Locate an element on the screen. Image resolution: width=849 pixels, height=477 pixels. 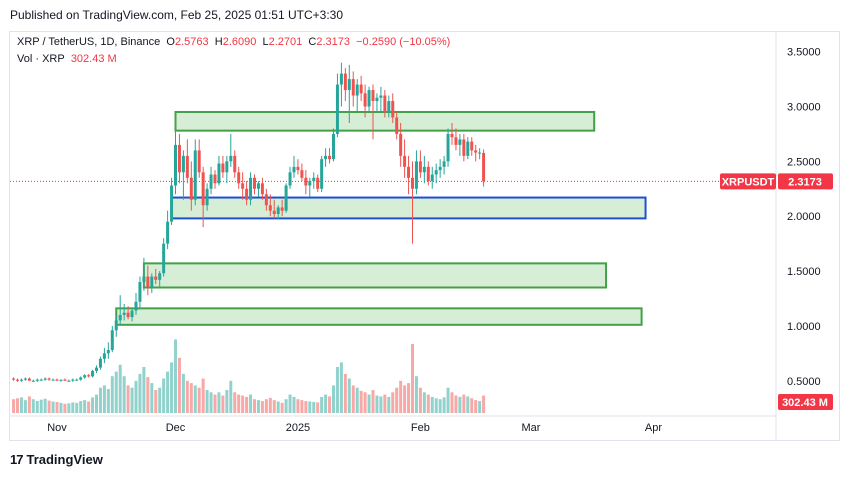
symbol-title: XRP / TetherUS, 1D, Binance is located at coordinates (89, 42).